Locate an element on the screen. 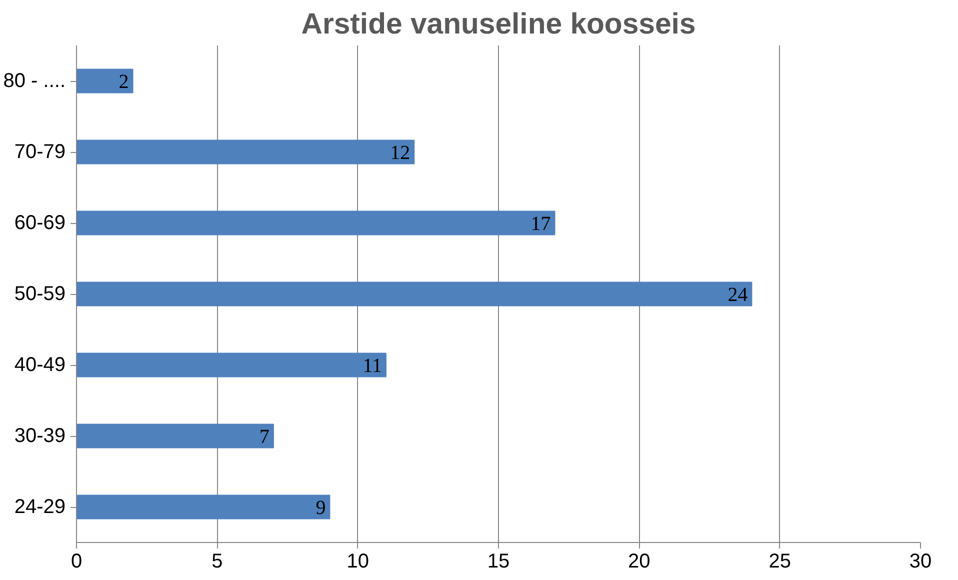  x-tick-label: 20 is located at coordinates (639, 561).